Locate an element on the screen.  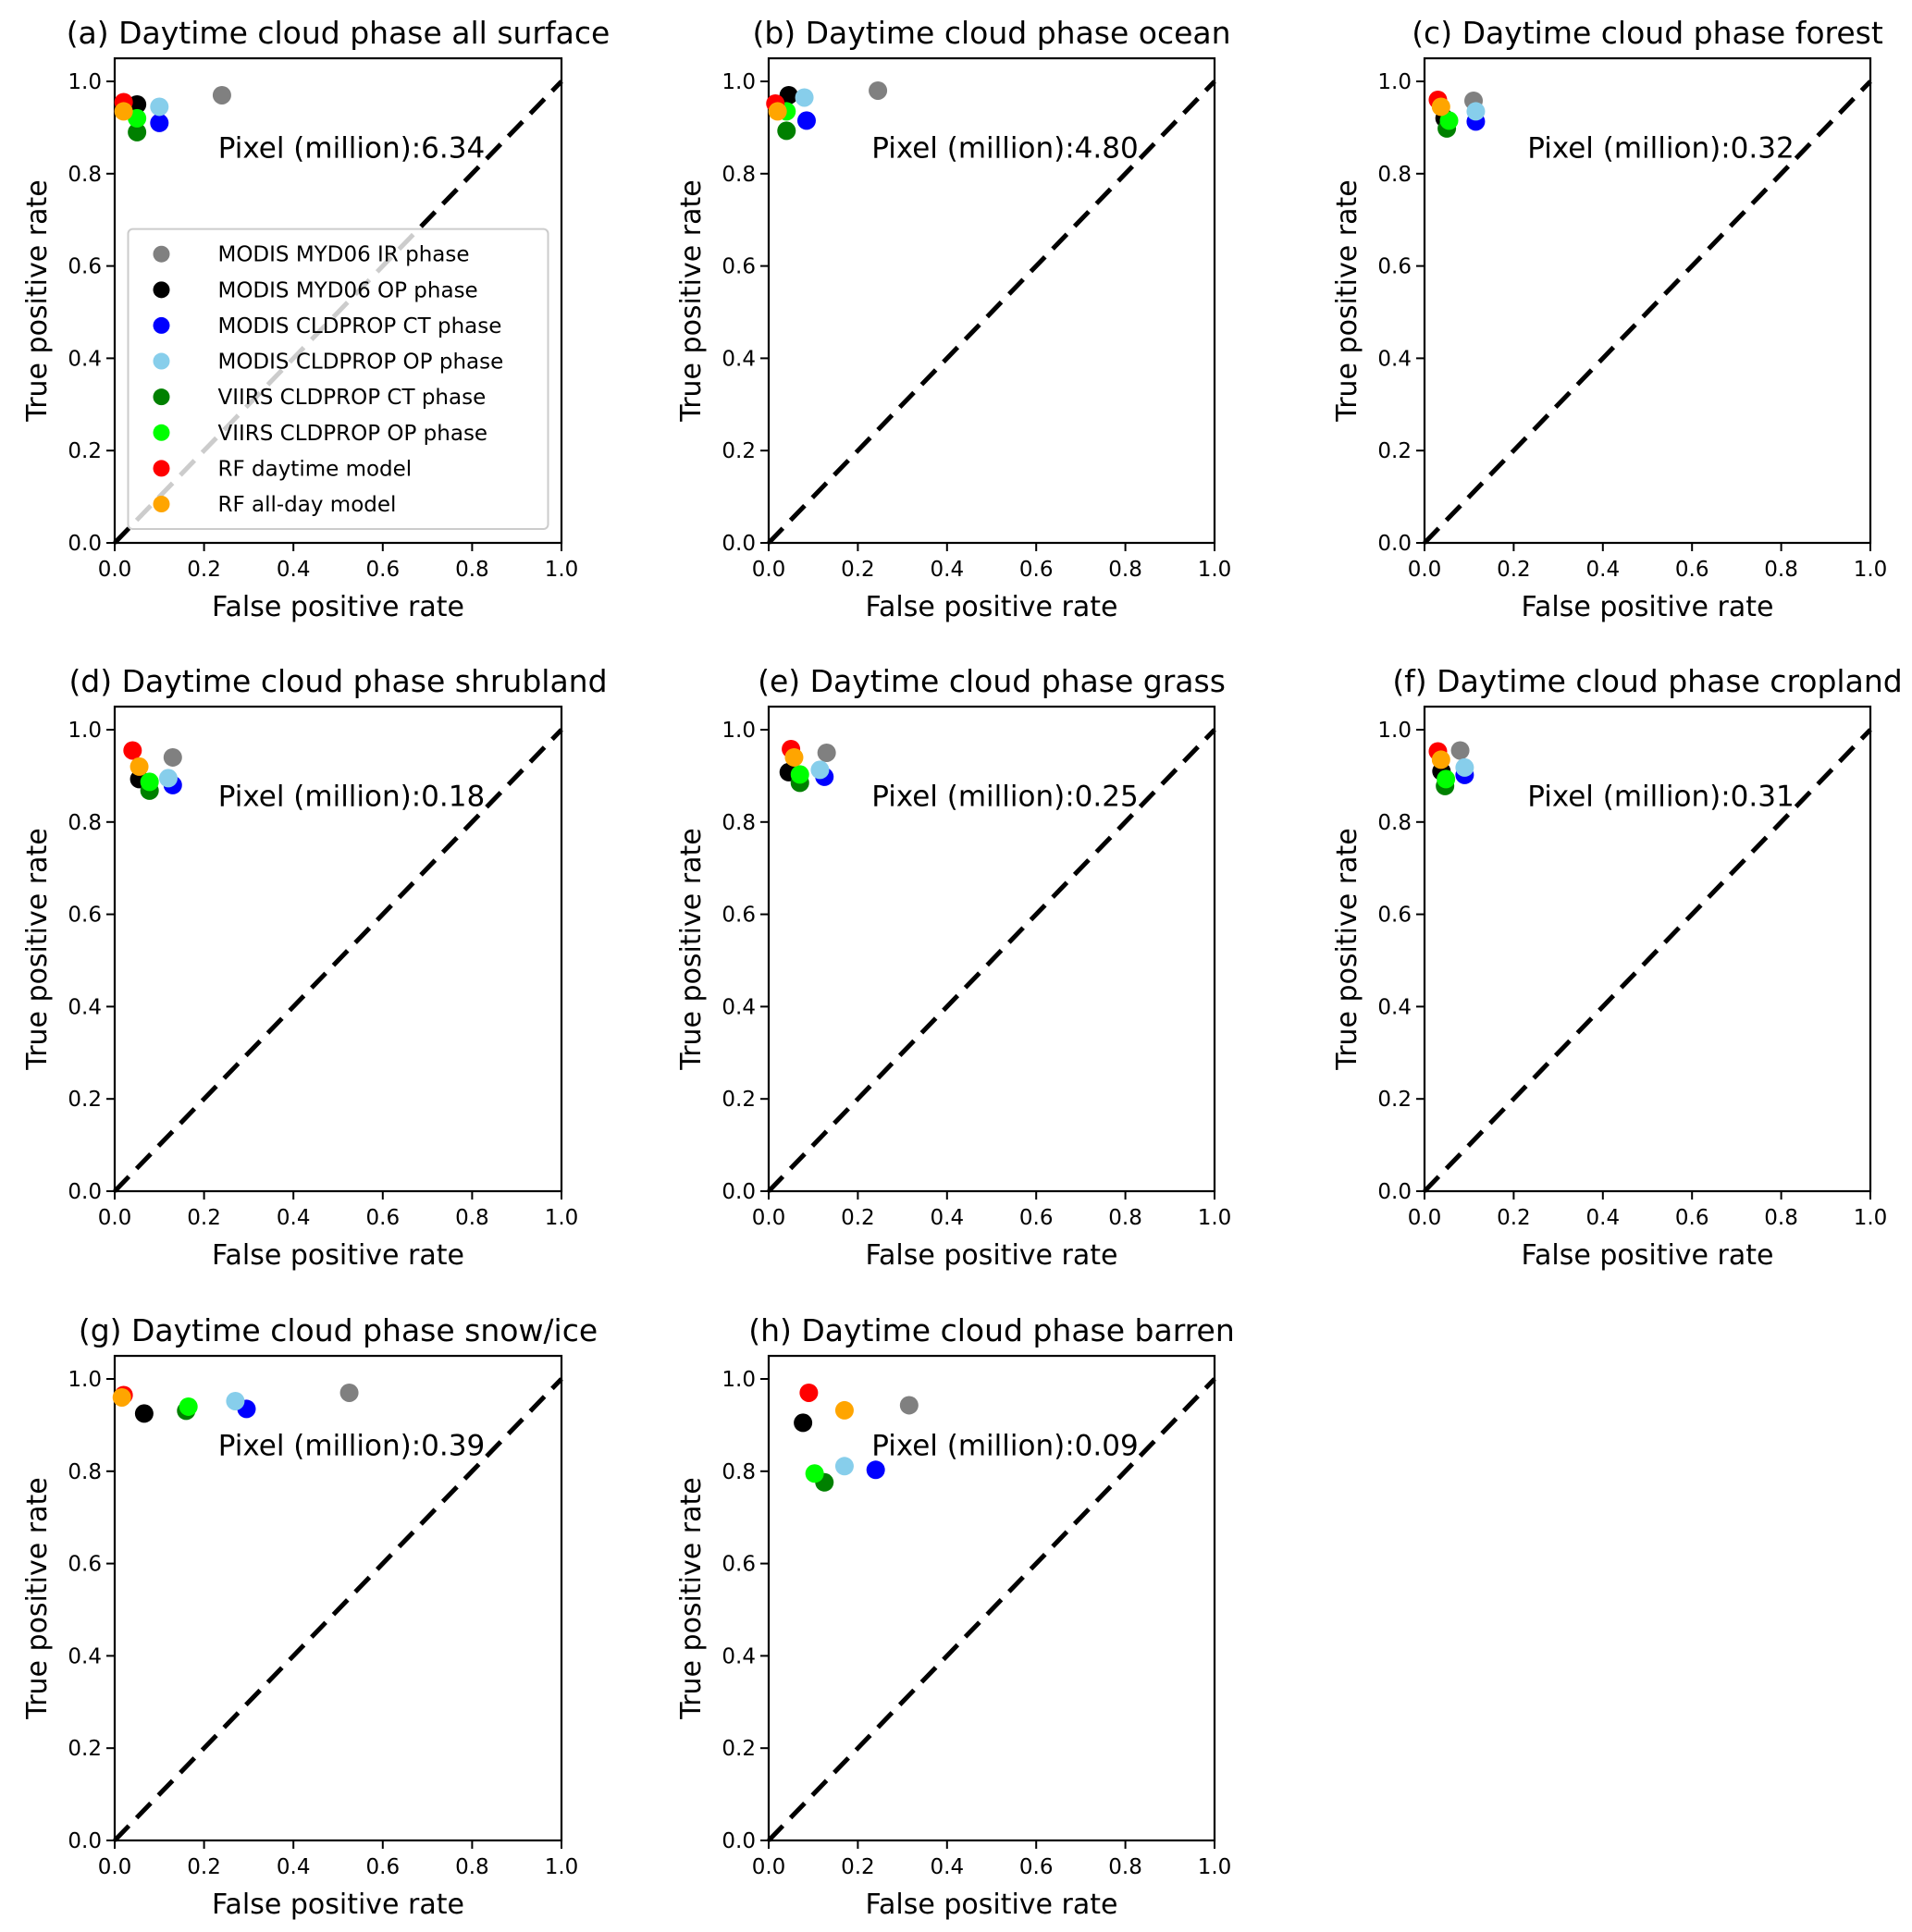
pixel-count-annotation: Pixel (million):0.18 is located at coordinates (351, 797).